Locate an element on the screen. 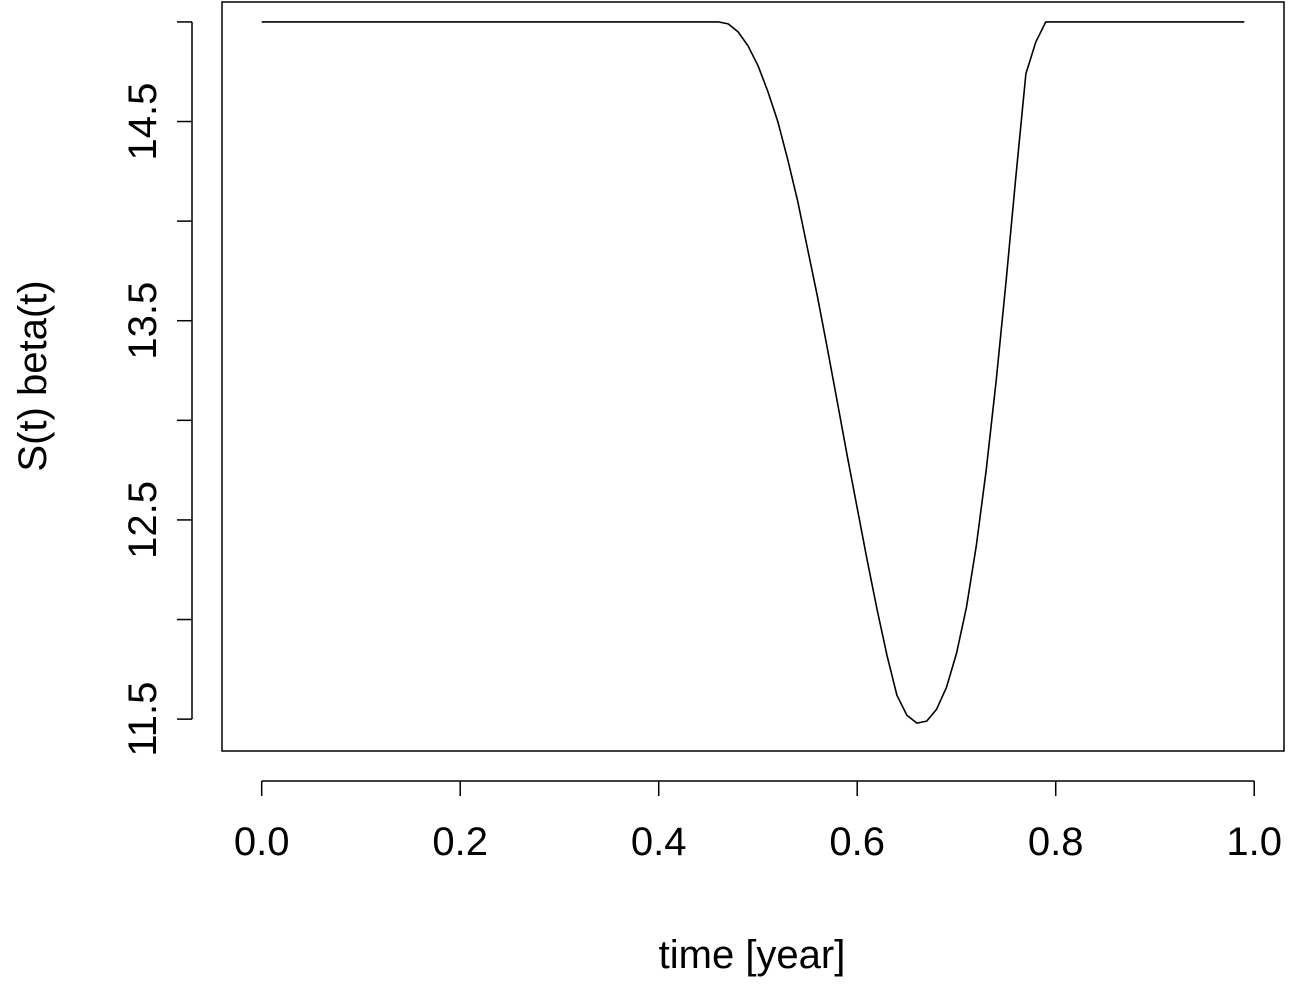 Image resolution: width=1295 pixels, height=984 pixels. y-axis: 11.5 12.5 13.5 14.5 is located at coordinates (157, 389).